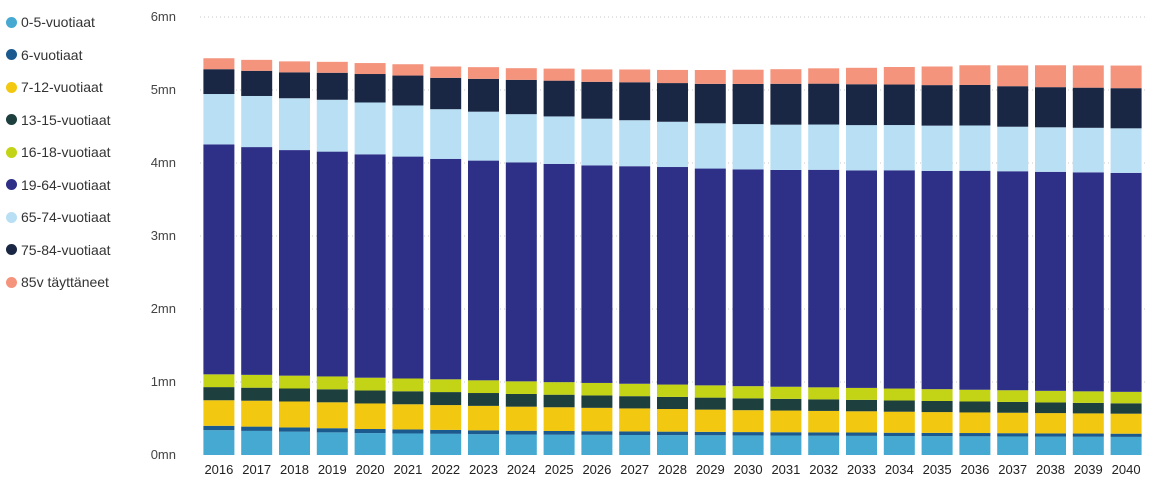 This screenshot has width=1153, height=483. Describe the element at coordinates (58, 152) in the screenshot. I see `legend-item: 16-18-vuotiaat` at that location.